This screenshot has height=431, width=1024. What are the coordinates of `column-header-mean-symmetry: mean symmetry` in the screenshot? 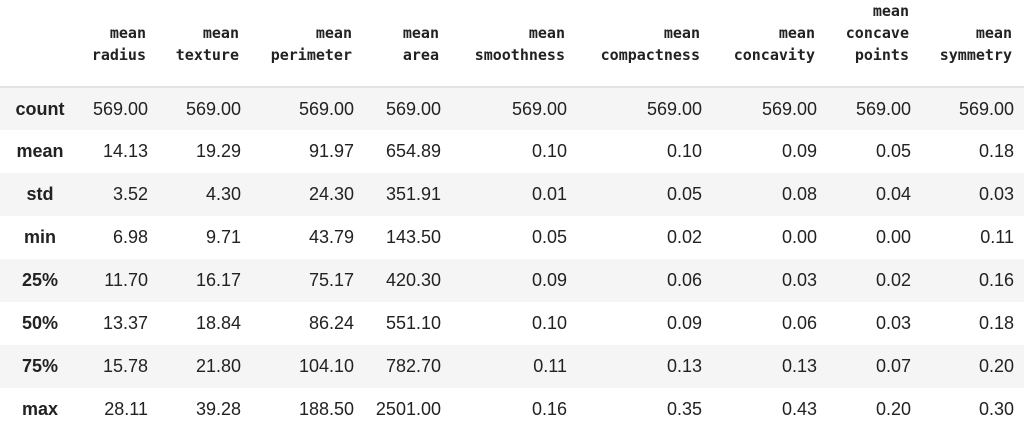 It's located at (972, 43).